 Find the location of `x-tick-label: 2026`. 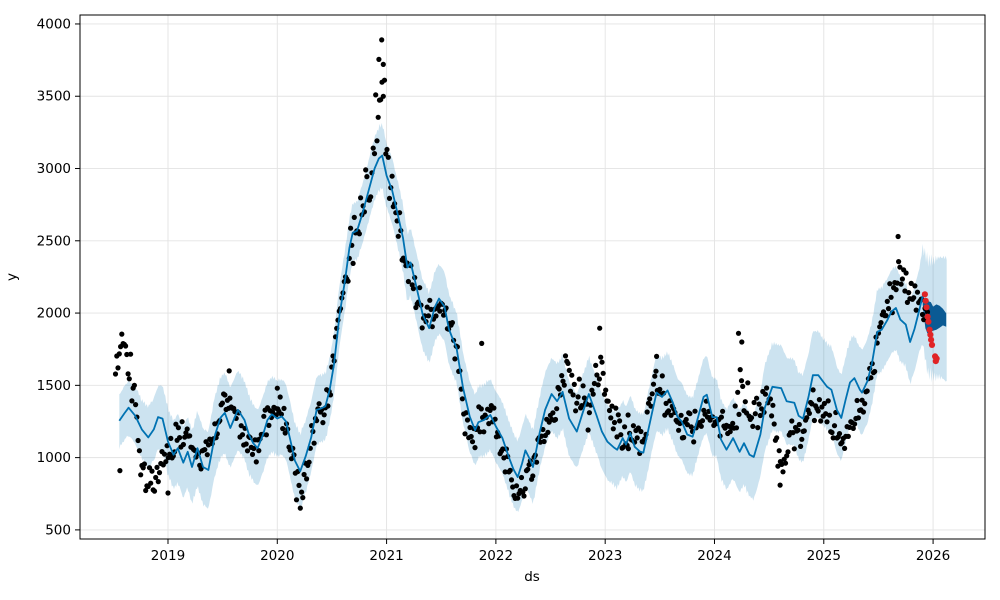

x-tick-label: 2026 is located at coordinates (933, 556).